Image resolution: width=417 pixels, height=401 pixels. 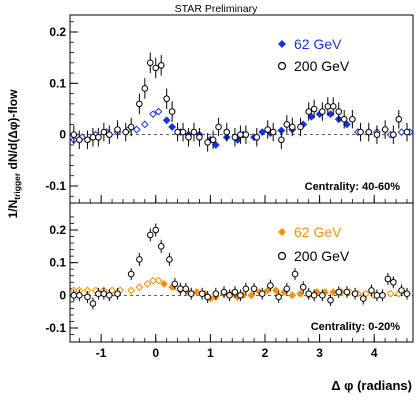 What do you see at coordinates (155, 353) in the screenshot?
I see `x-tick-label: 0` at bounding box center [155, 353].